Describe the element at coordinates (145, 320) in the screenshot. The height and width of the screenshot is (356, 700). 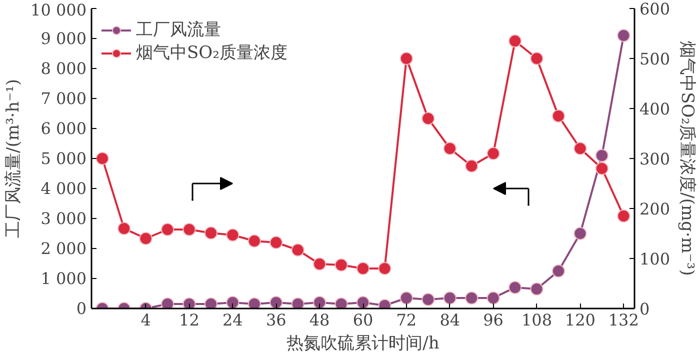
I see `x-tick-label: 4` at that location.